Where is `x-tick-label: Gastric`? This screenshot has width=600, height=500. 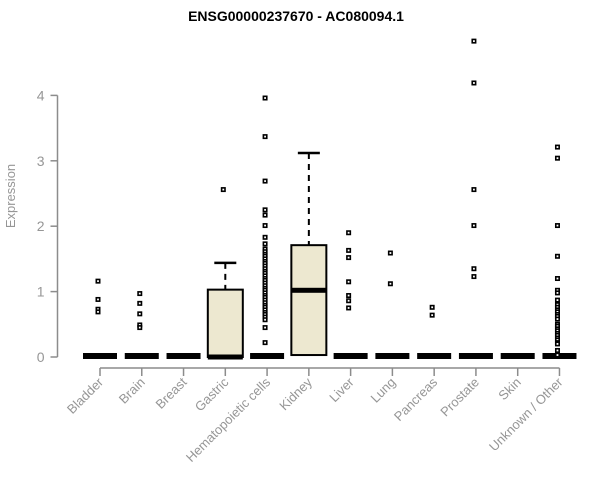
x-tick-label: Gastric is located at coordinates (212, 394).